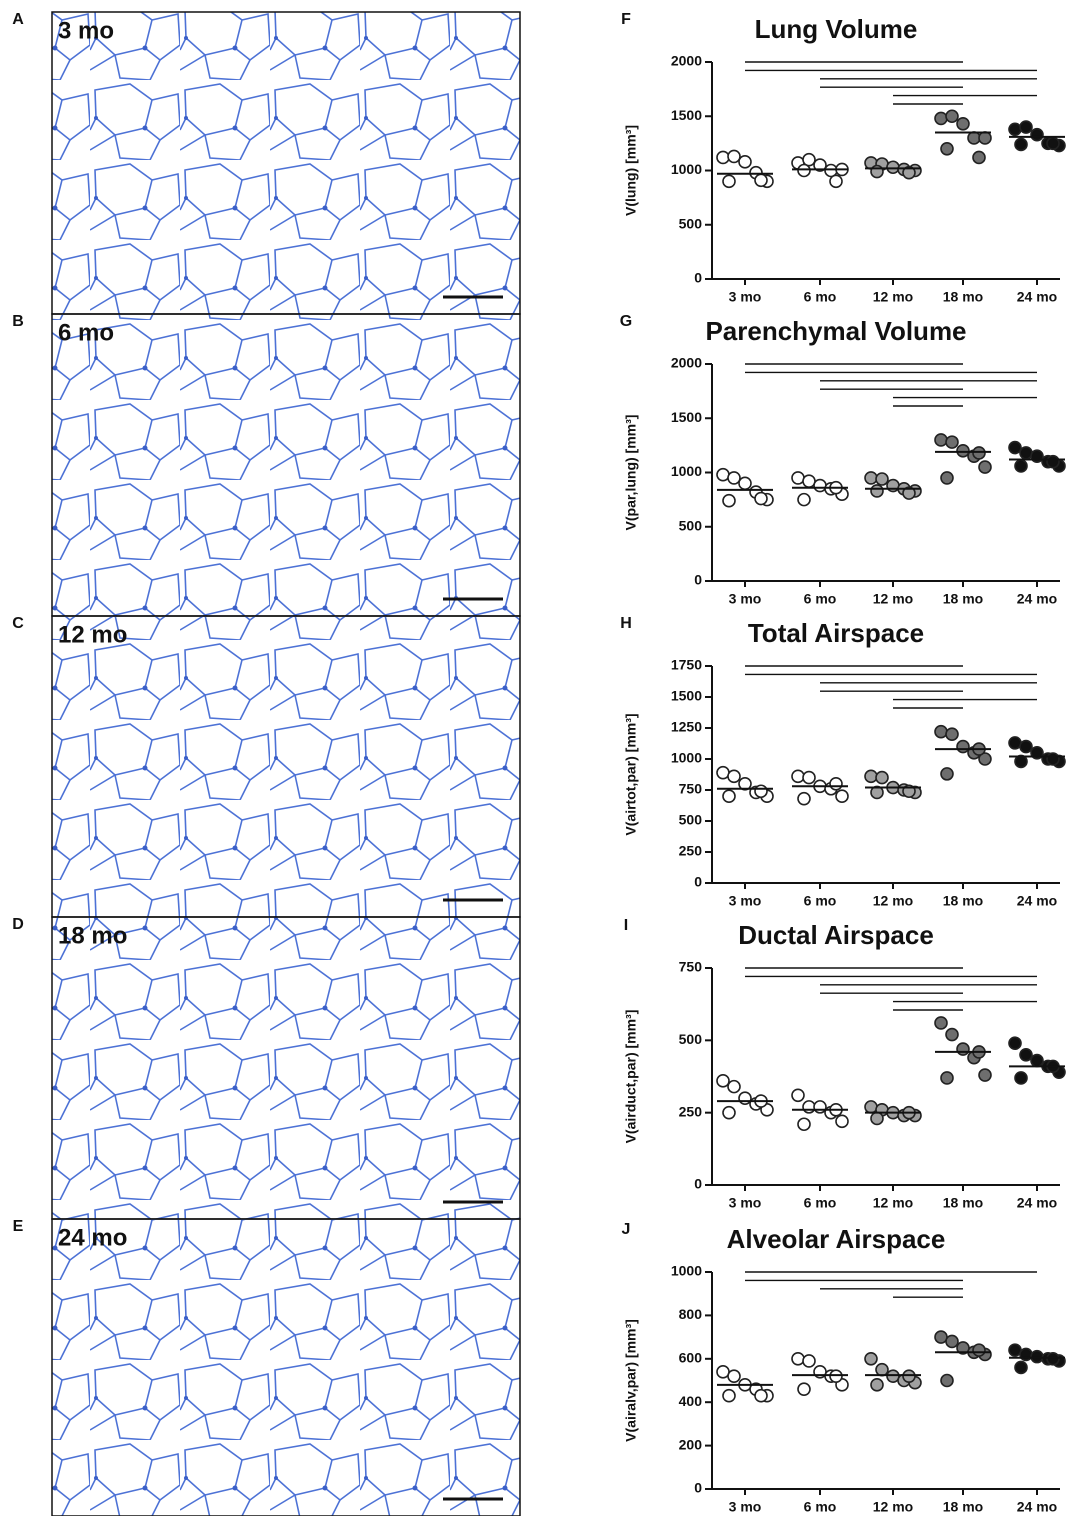  What do you see at coordinates (626, 925) in the screenshot?
I see `panel-letter: I` at bounding box center [626, 925].